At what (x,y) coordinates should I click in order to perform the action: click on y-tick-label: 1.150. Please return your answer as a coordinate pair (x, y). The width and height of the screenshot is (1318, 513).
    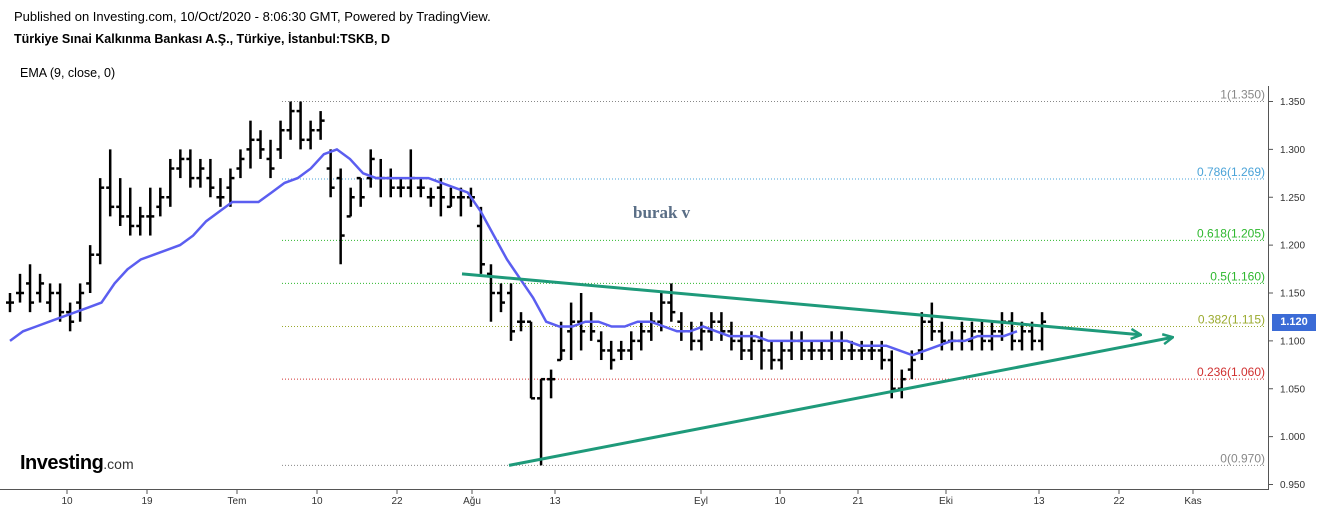
    Looking at the image, I should click on (1292, 294).